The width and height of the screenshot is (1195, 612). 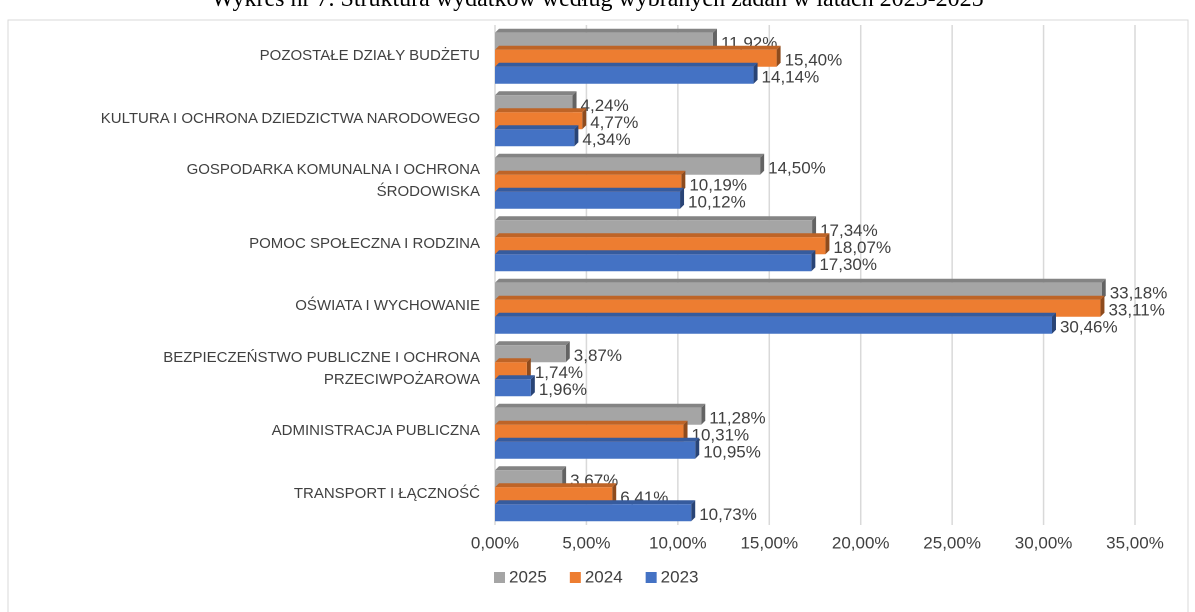 I want to click on data-label: 30,46%, so click(x=1089, y=327).